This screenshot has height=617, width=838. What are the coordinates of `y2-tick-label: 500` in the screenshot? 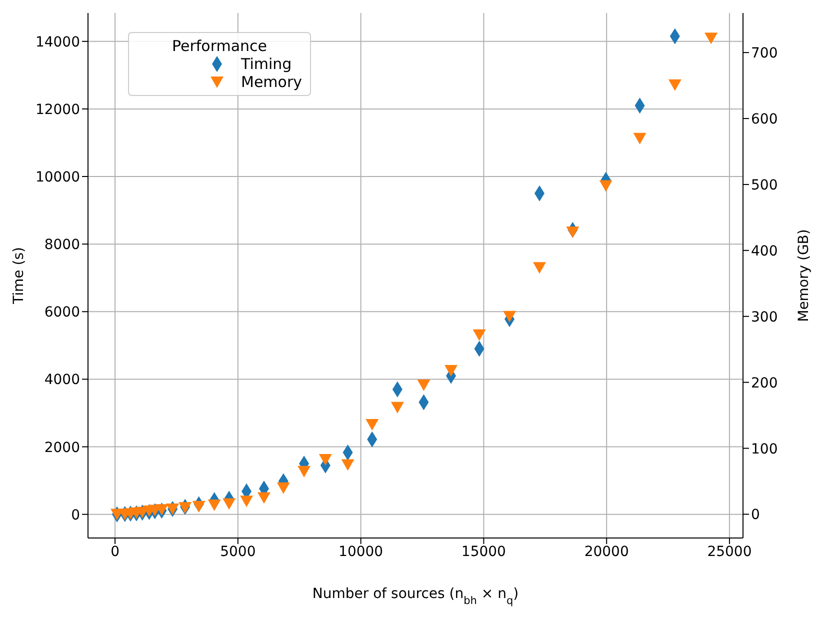 It's located at (764, 185).